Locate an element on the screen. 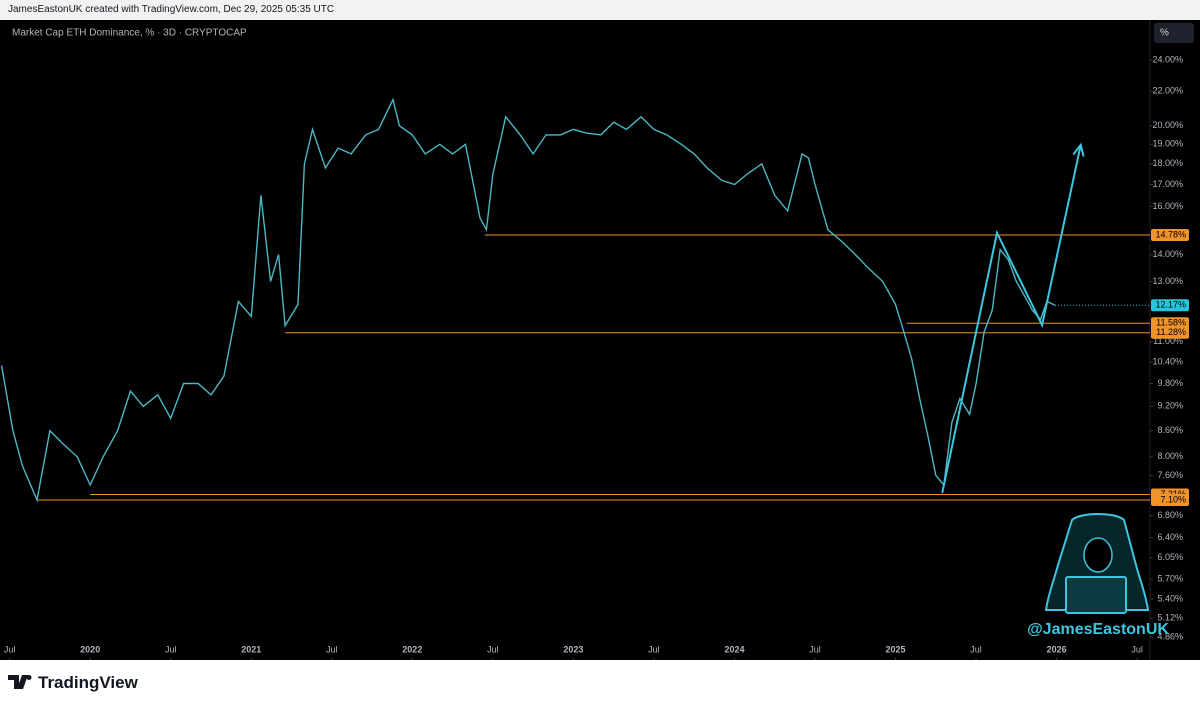 The image size is (1200, 704). x-tick-label: 2024 is located at coordinates (734, 649).